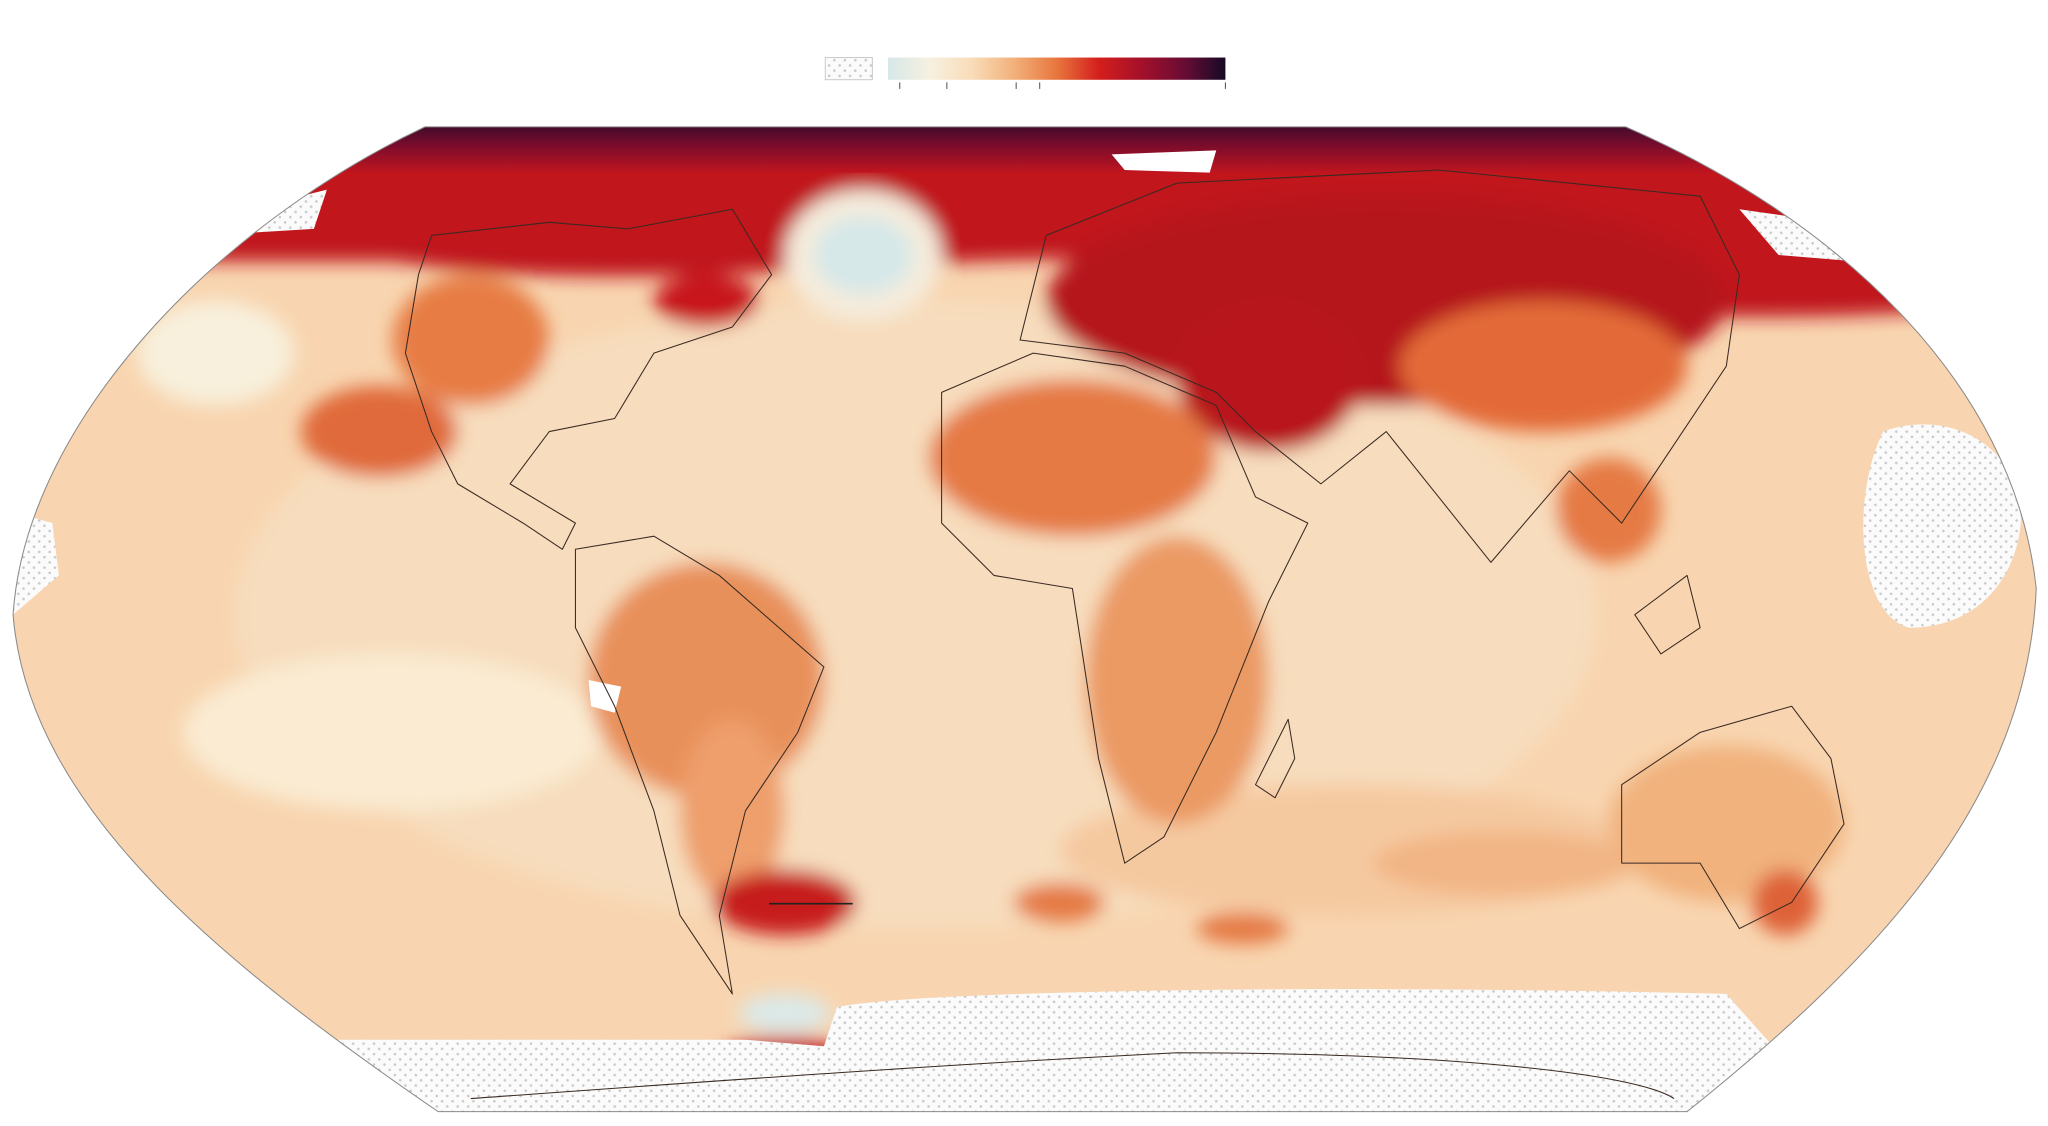  I want to click on legend-ticks, so click(1062, 85).